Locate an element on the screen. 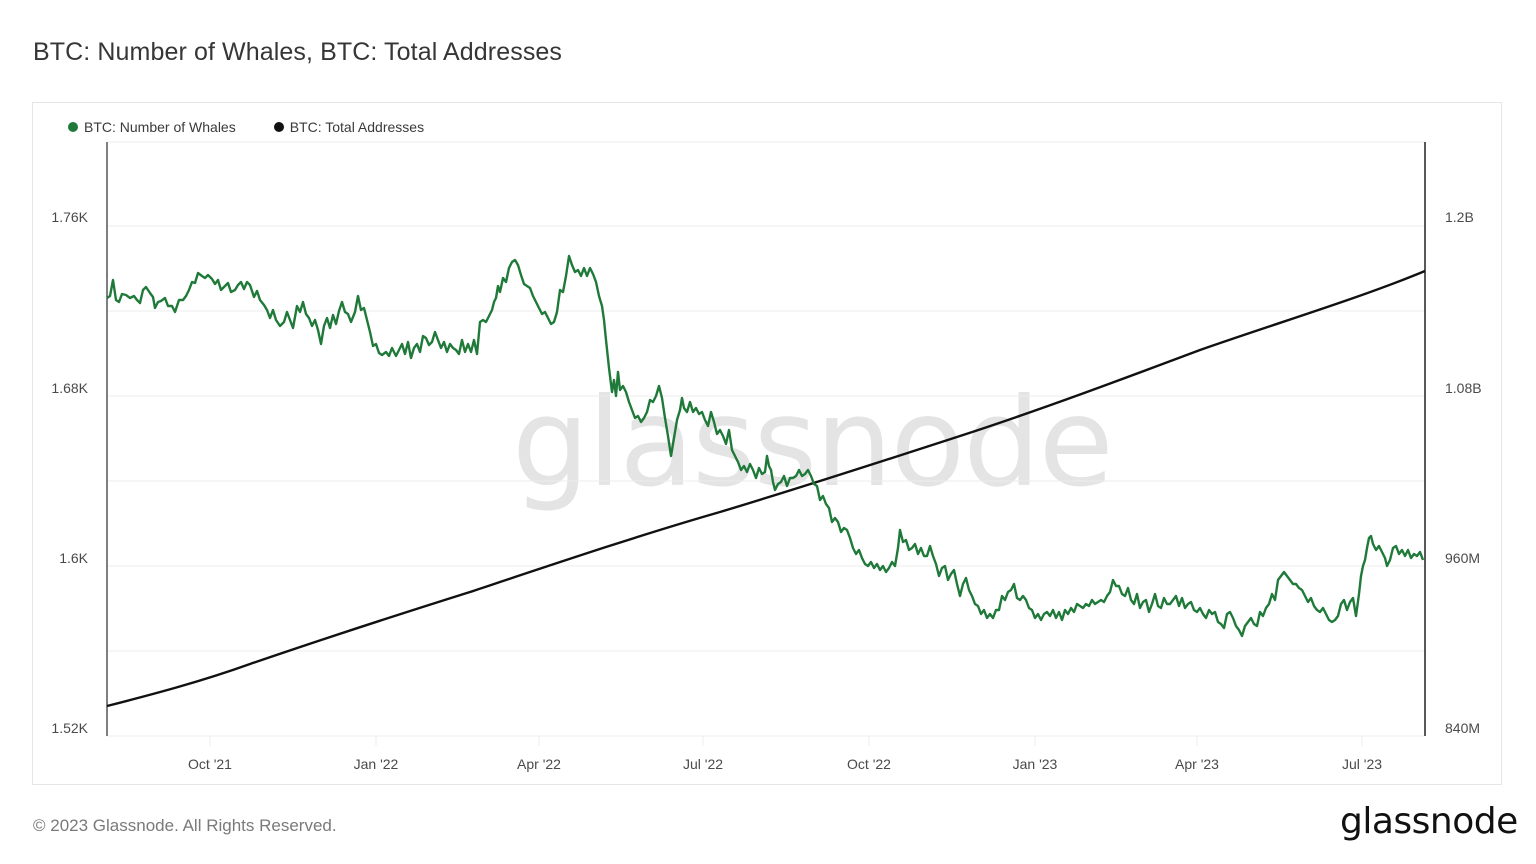 This screenshot has height=864, width=1536. right-axis-tick-960m: 960M is located at coordinates (1463, 558).